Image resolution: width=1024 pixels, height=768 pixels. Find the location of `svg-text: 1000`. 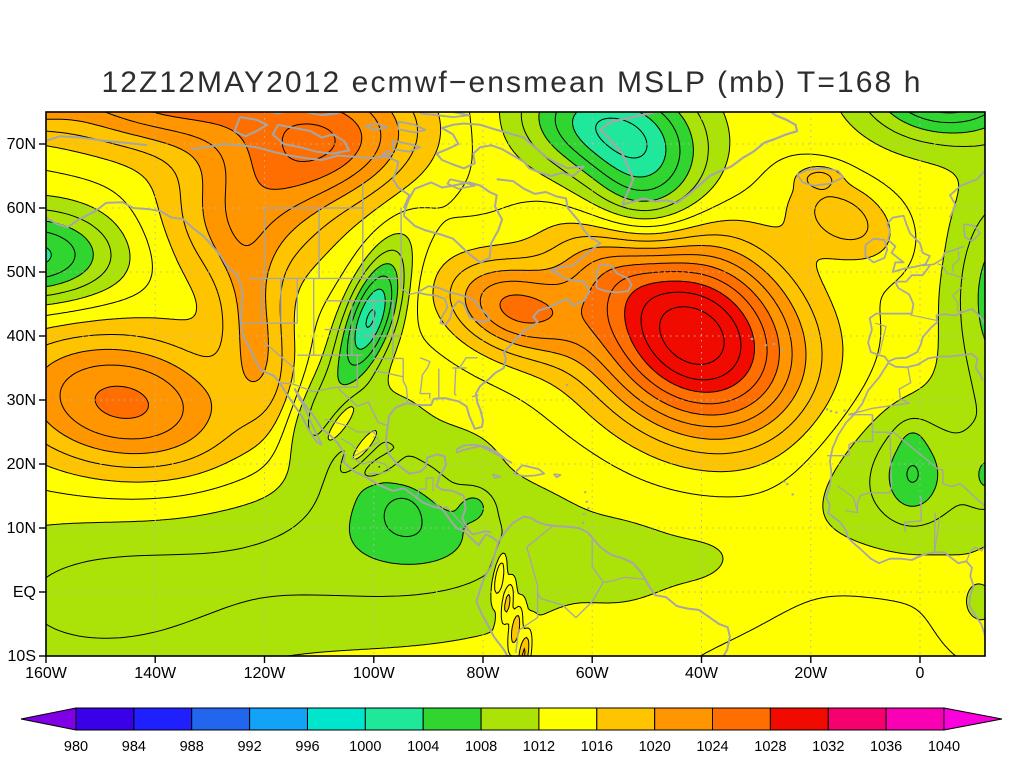

svg-text: 1000 is located at coordinates (365, 747).